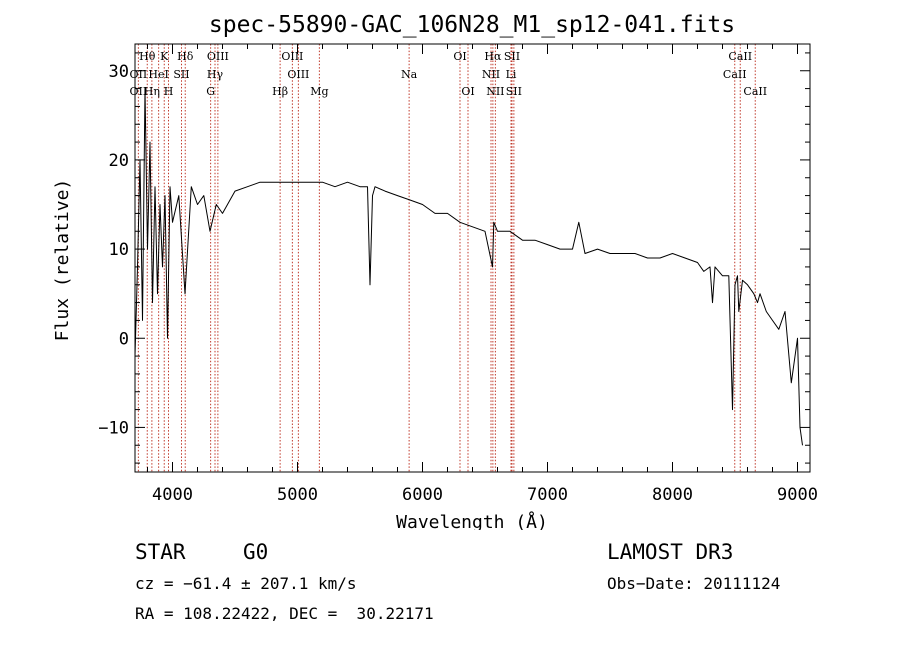 The height and width of the screenshot is (649, 900). Describe the element at coordinates (169, 91) in the screenshot. I see `line-label: H` at that location.